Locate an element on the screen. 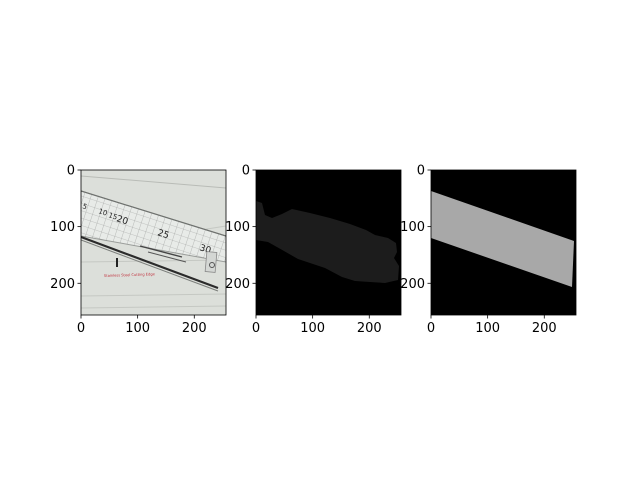  photo-axes: 0 100 200 0 100 200 is located at coordinates (128, 250).